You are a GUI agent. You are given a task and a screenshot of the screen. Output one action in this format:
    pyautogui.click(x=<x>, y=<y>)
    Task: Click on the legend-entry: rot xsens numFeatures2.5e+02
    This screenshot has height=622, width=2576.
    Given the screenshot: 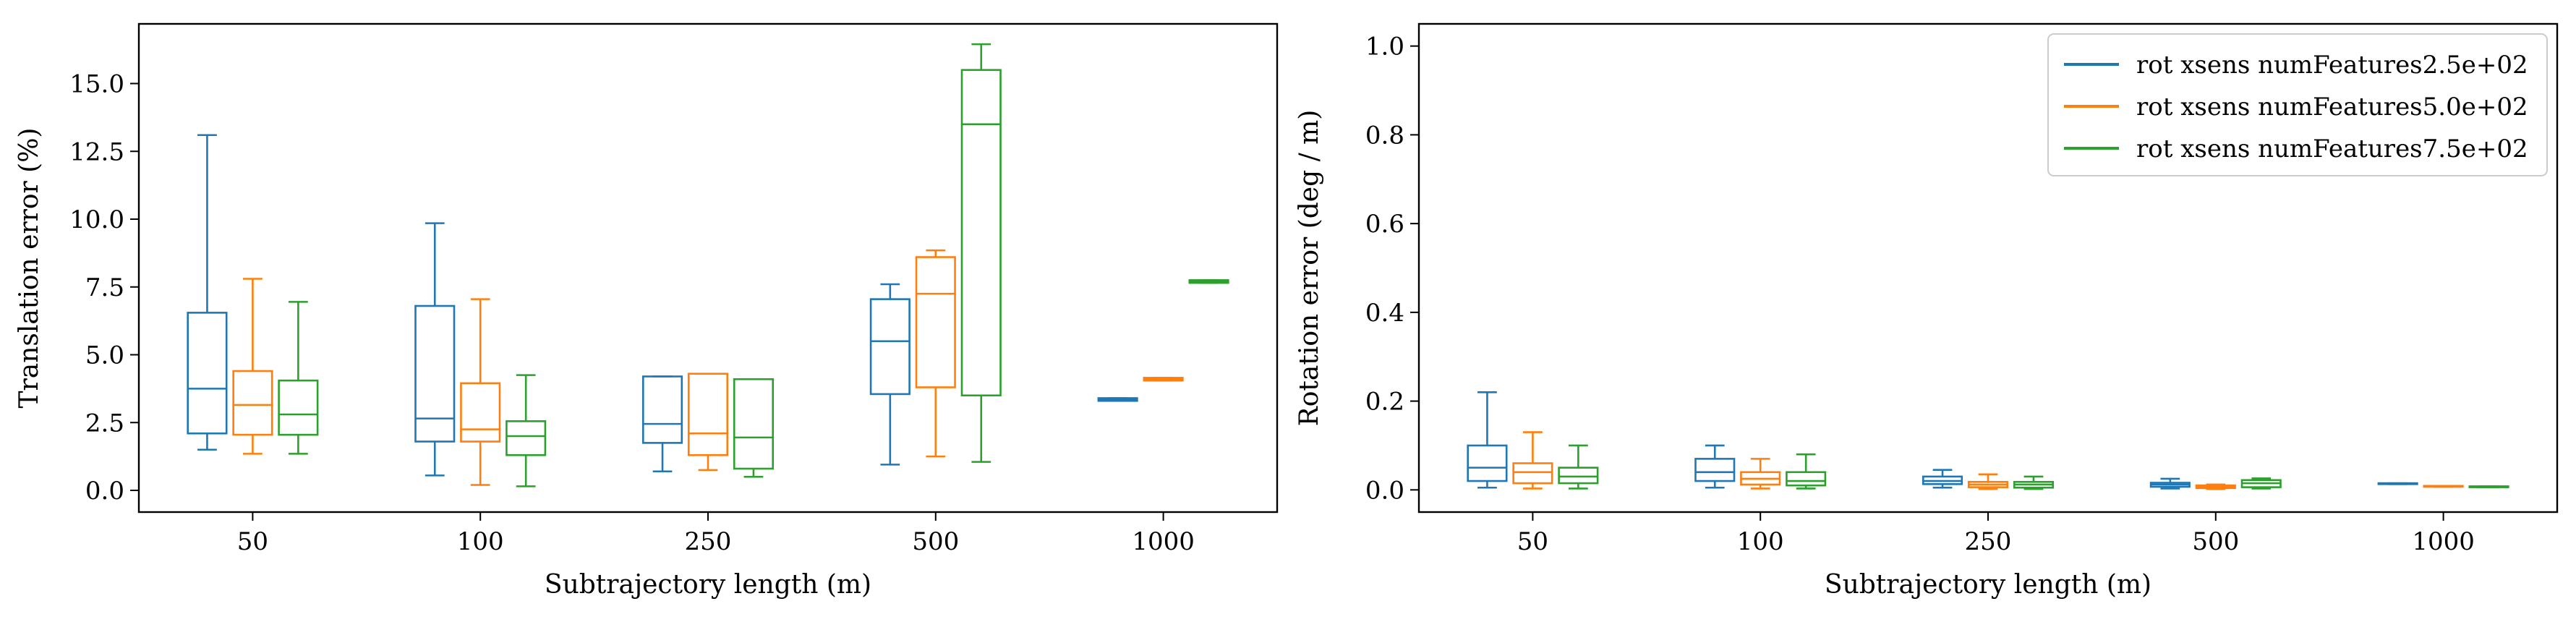 What is the action you would take?
    pyautogui.click(x=2332, y=65)
    